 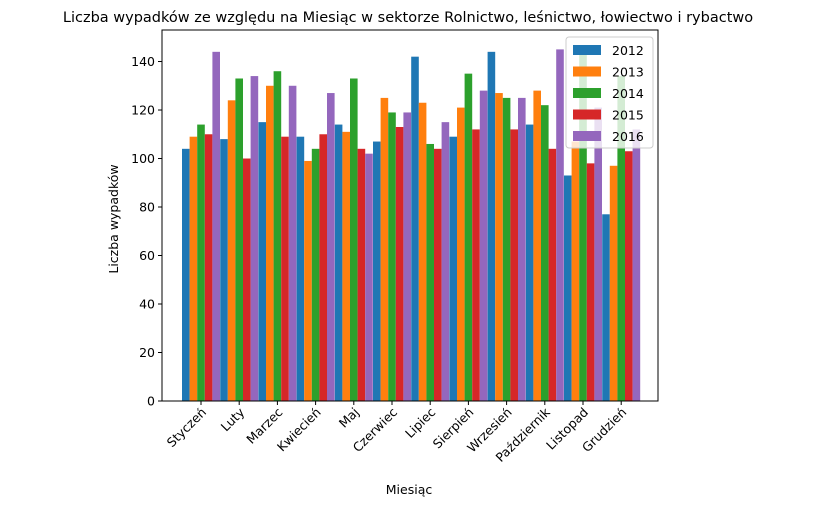 I want to click on bar-2016-Czerwiec, so click(x=407, y=256).